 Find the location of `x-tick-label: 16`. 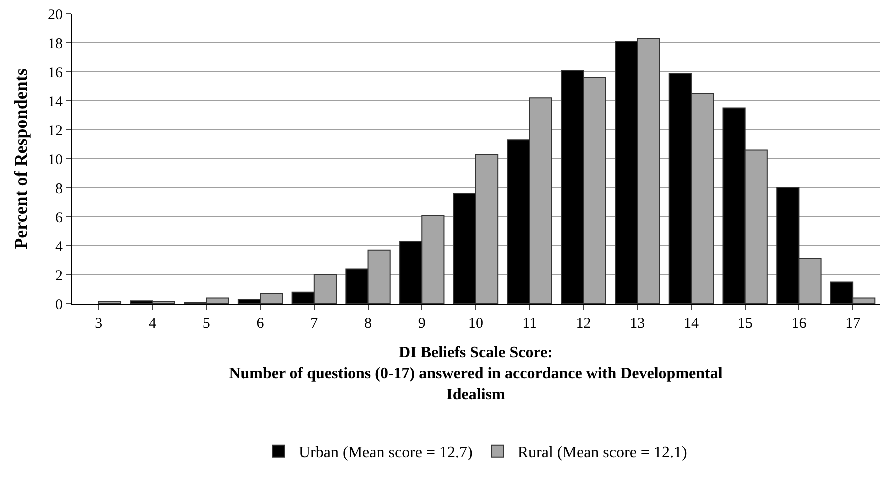

x-tick-label: 16 is located at coordinates (800, 324).